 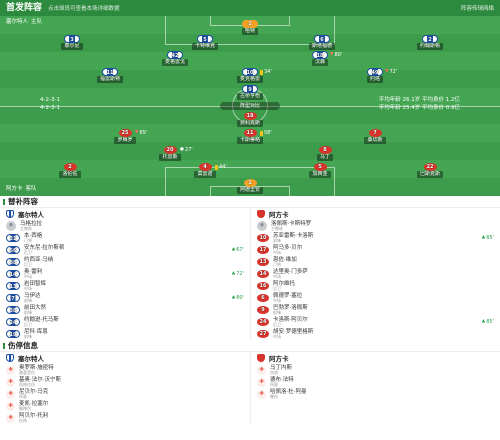 I want to click on shirt-number: 56, so click(x=13, y=251).